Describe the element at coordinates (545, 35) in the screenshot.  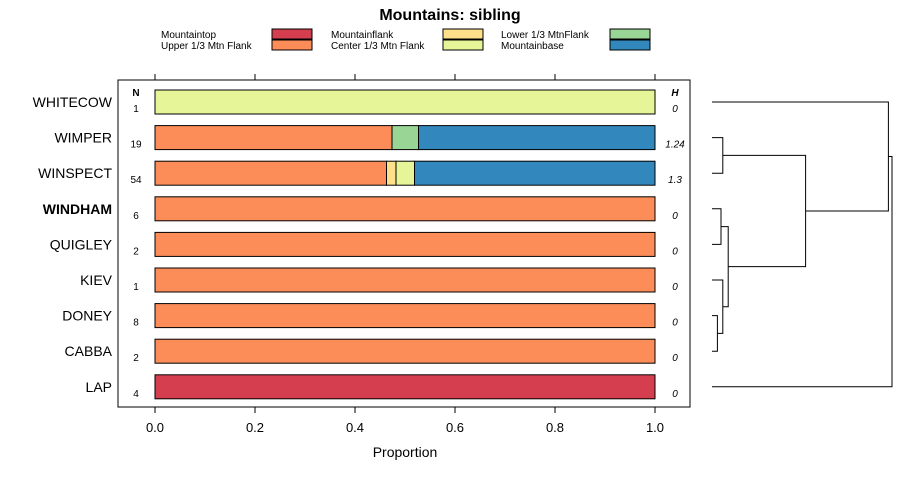
I see `legend-label: Lower 1/3 MtnFlank` at that location.